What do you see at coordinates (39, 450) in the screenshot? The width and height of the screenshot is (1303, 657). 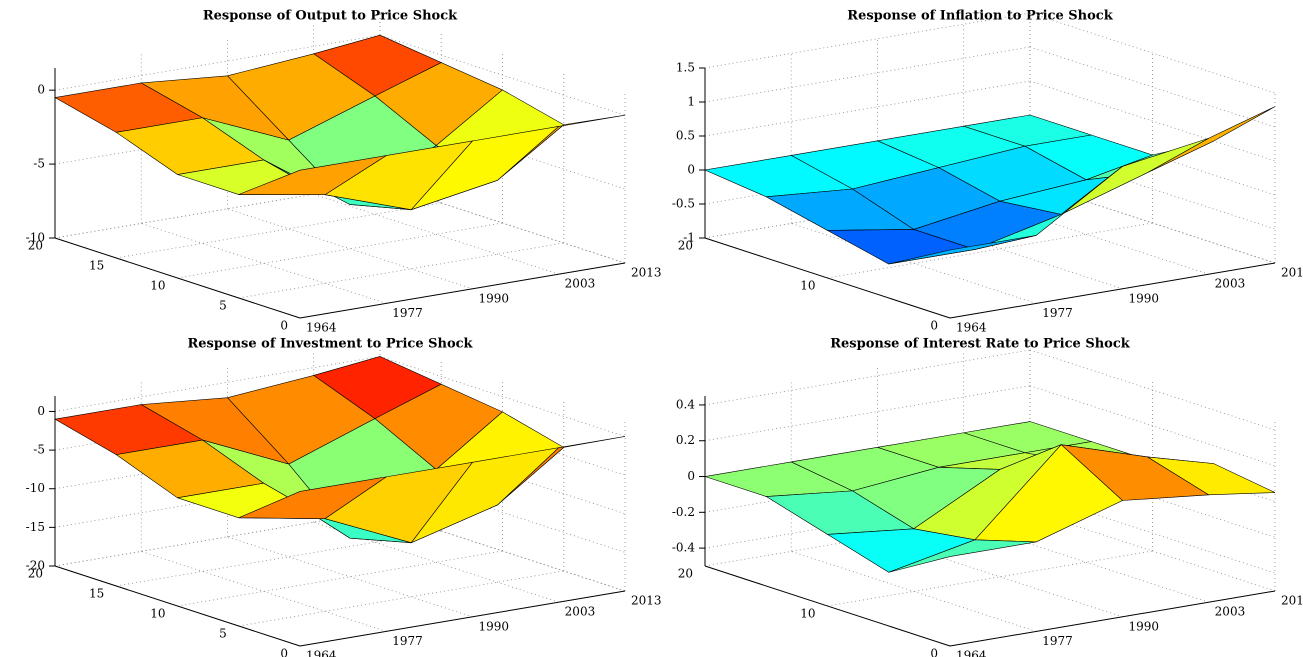 I see `z-tick-label: -5` at bounding box center [39, 450].